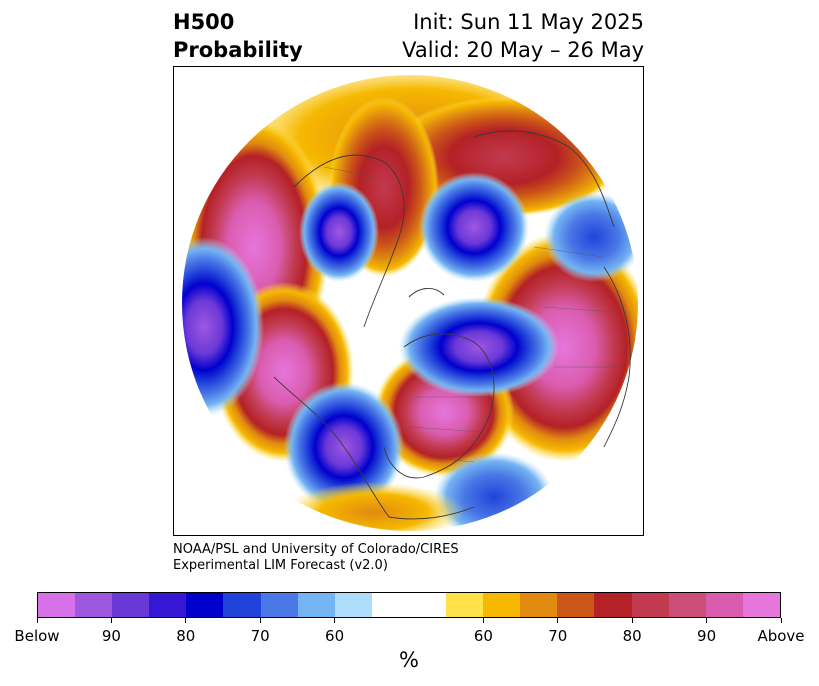 Image resolution: width=819 pixels, height=686 pixels. I want to click on product-label: Probability, so click(238, 50).